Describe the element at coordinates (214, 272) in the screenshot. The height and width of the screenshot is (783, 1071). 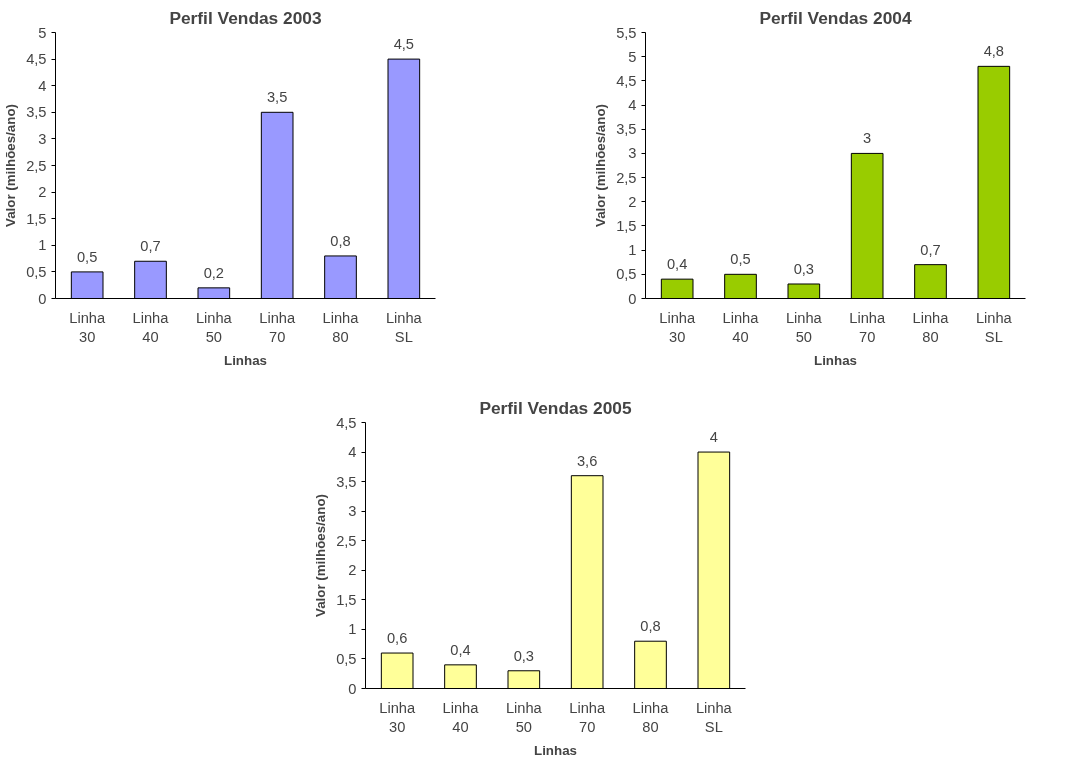
I see `data-label: 0,2` at that location.